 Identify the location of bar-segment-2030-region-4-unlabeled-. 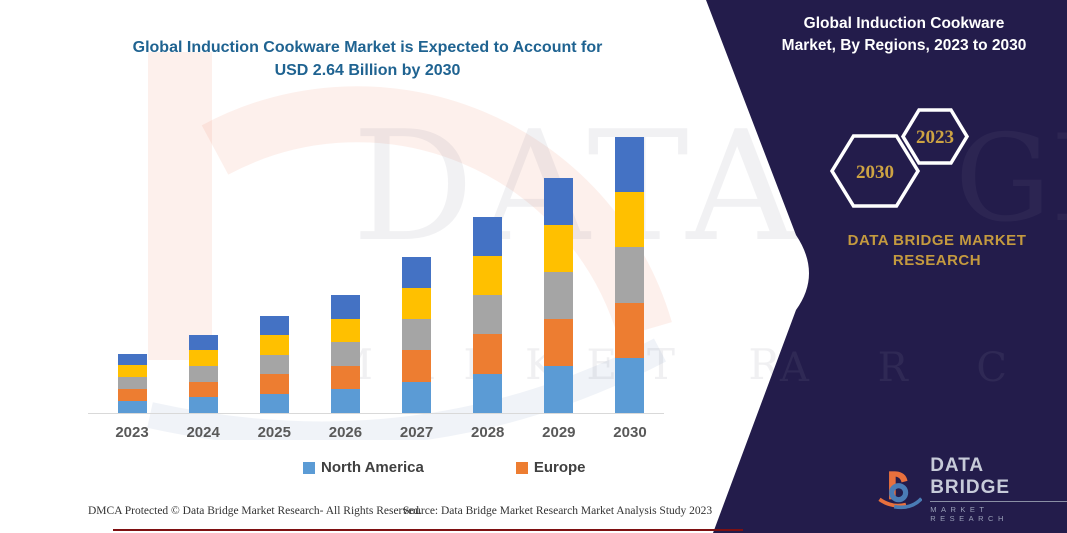
(630, 220).